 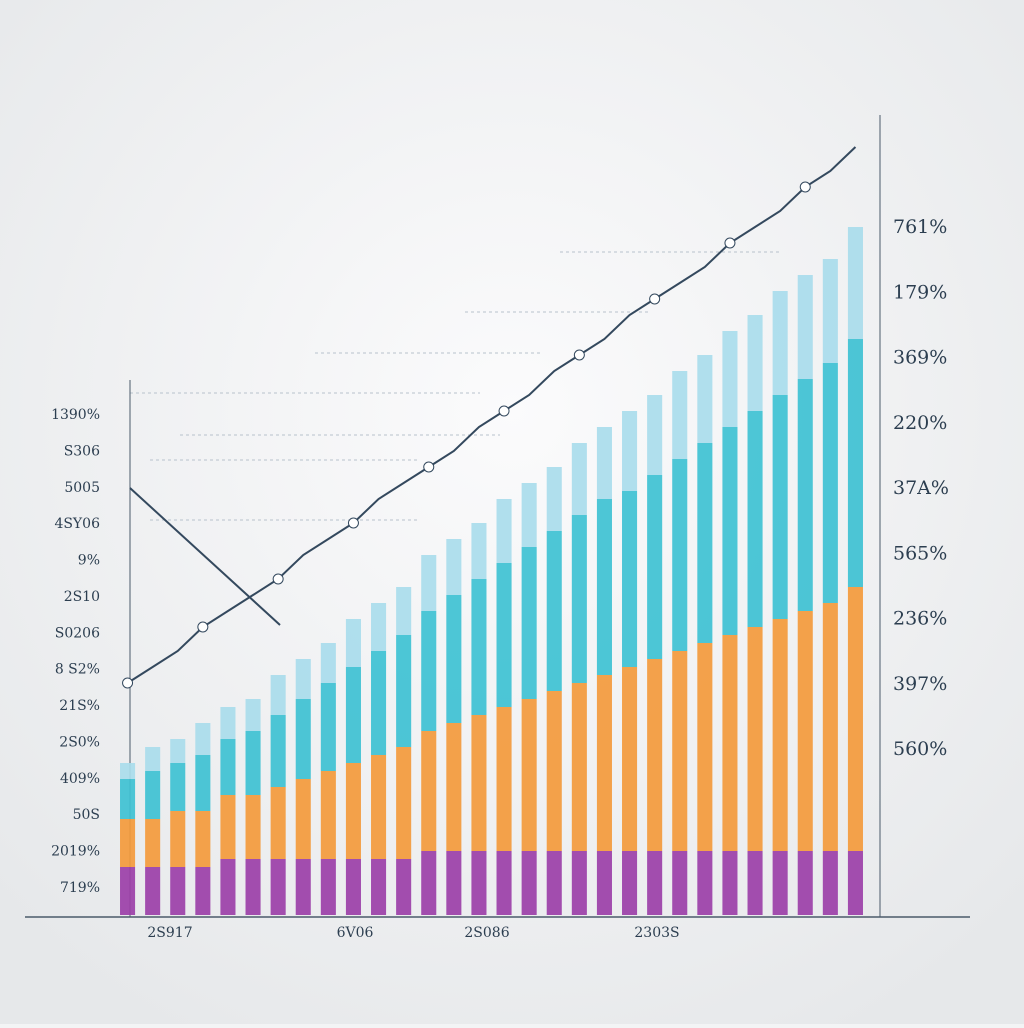 What do you see at coordinates (920, 553) in the screenshot?
I see `right-label: 565%` at bounding box center [920, 553].